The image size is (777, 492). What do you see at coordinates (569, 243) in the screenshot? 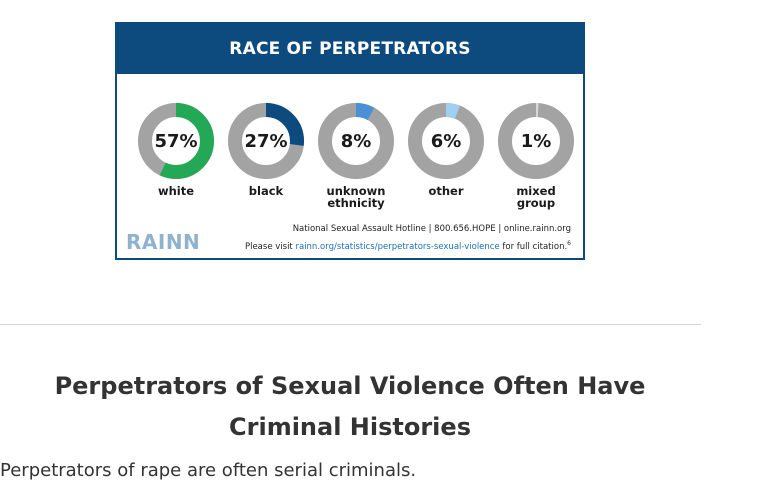
I see `citation-footnote: 6` at bounding box center [569, 243].